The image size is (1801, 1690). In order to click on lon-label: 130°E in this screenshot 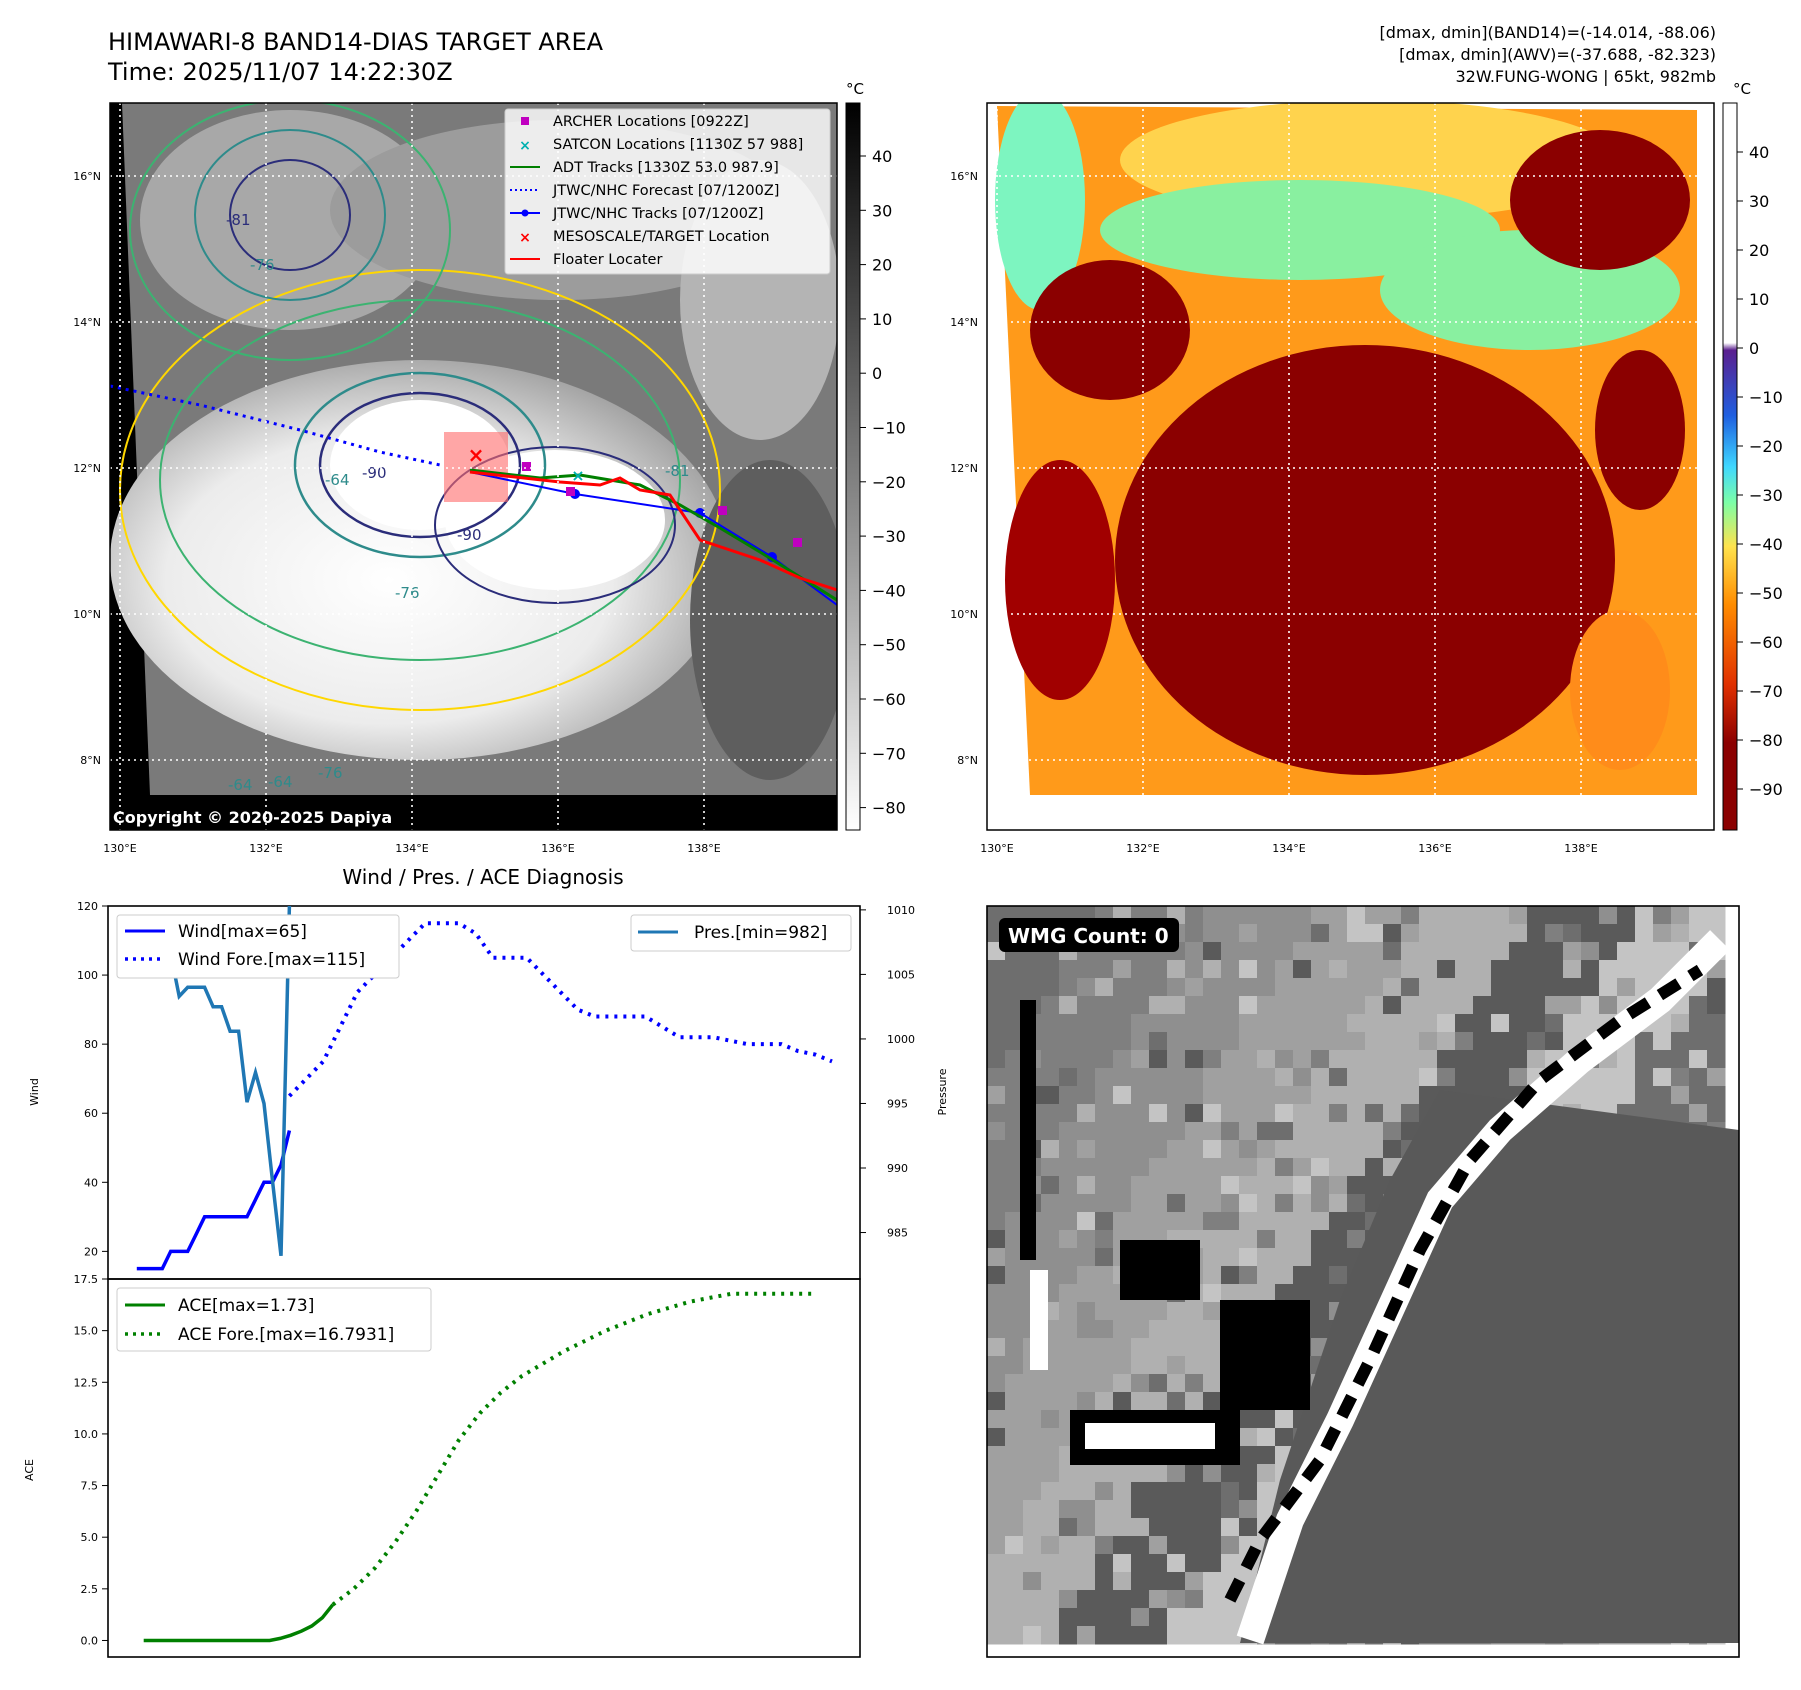, I will do `click(996, 848)`.